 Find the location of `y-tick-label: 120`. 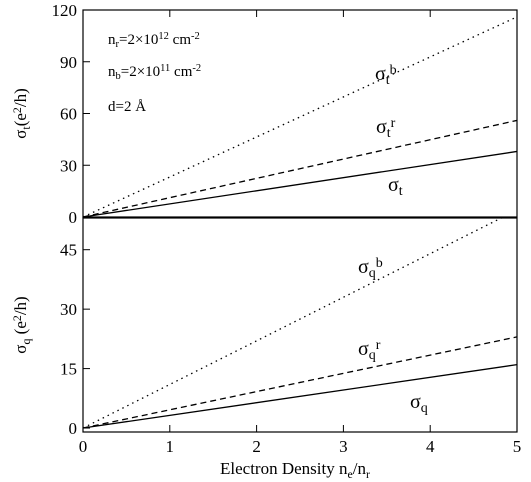

y-tick-label: 120 is located at coordinates (65, 10).